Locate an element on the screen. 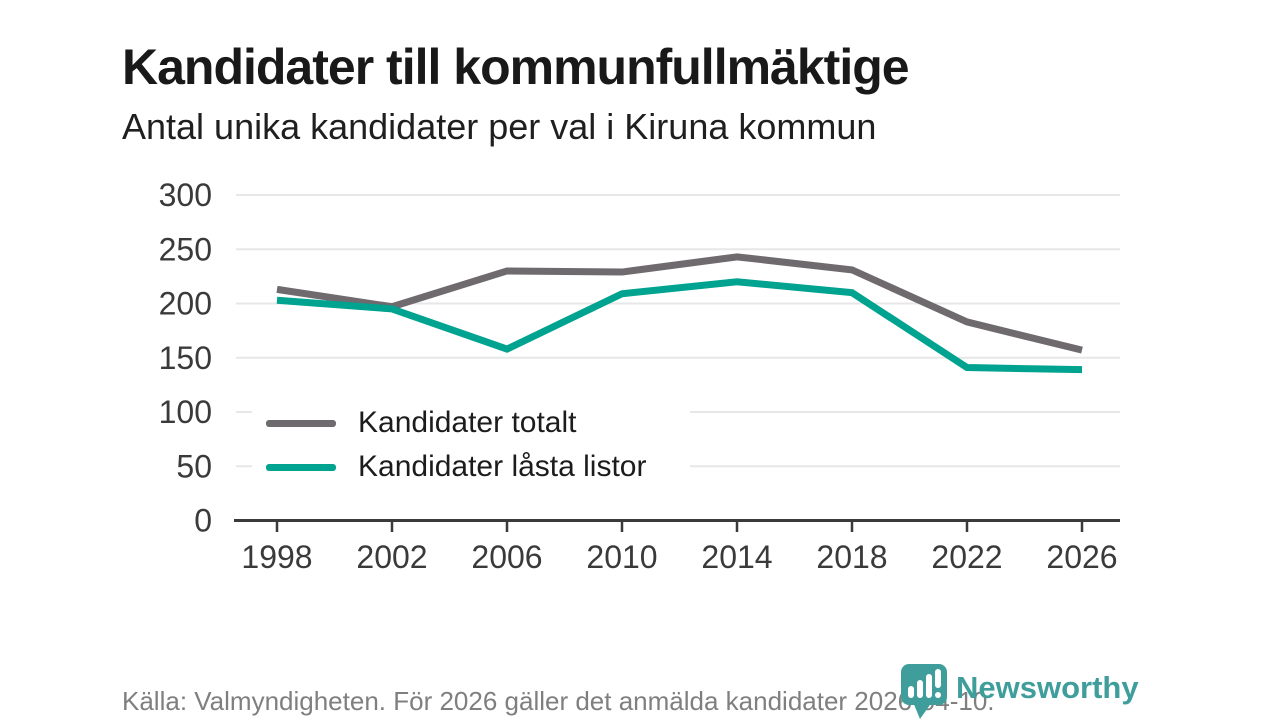  y-axis-tick-label: 150 is located at coordinates (185, 358).